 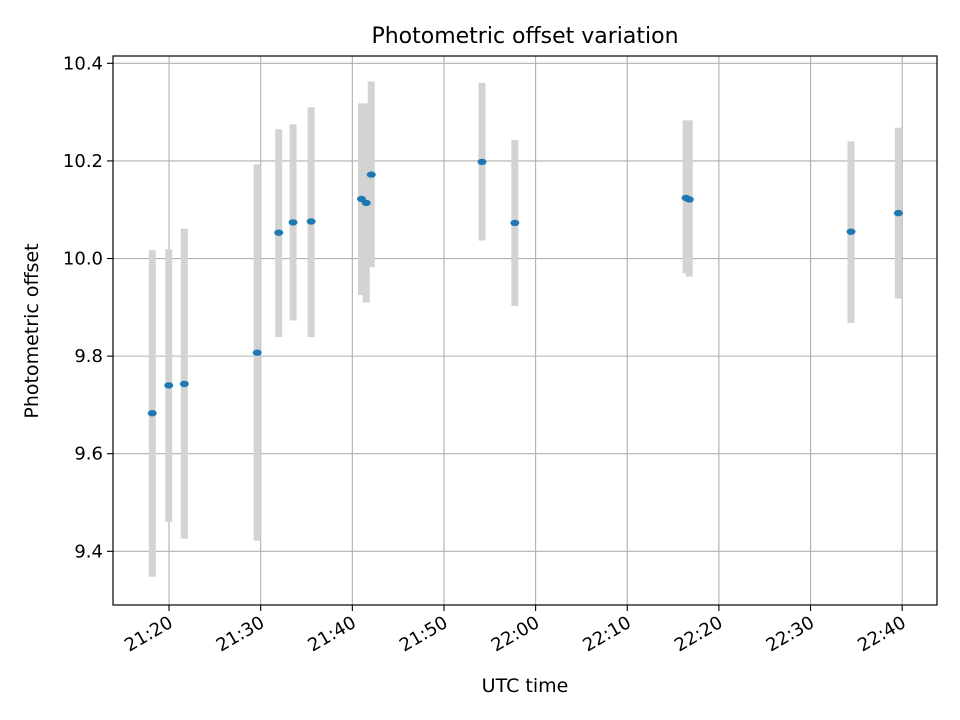 I want to click on chart-title: Photometric offset variation, so click(x=524, y=36).